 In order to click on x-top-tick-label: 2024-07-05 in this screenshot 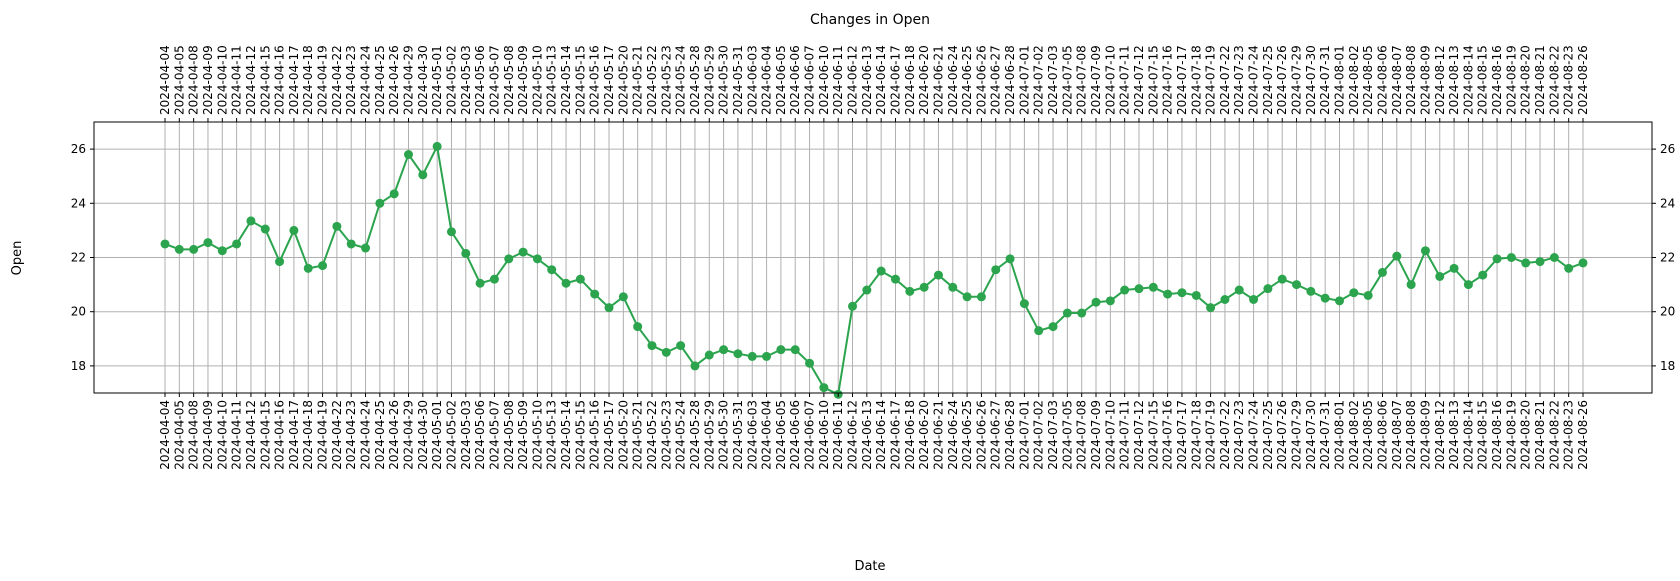, I will do `click(1067, 80)`.